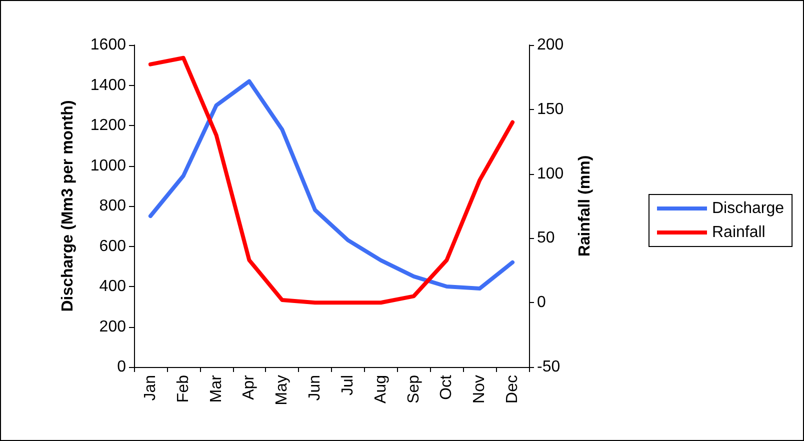  Describe the element at coordinates (541, 303) in the screenshot. I see `y2-tick-label: 0` at that location.